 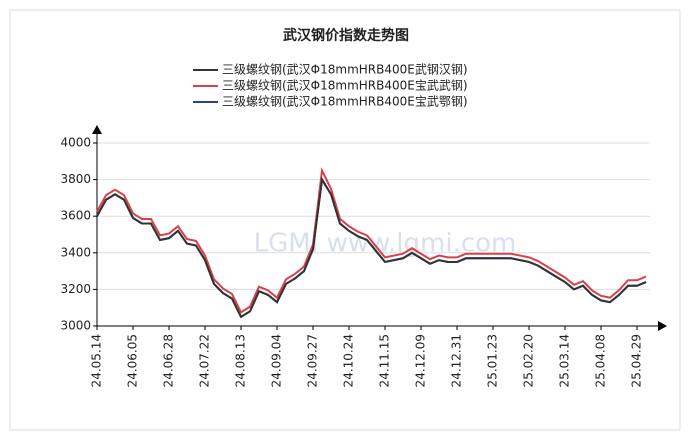 I want to click on y-arrow, so click(x=97, y=129).